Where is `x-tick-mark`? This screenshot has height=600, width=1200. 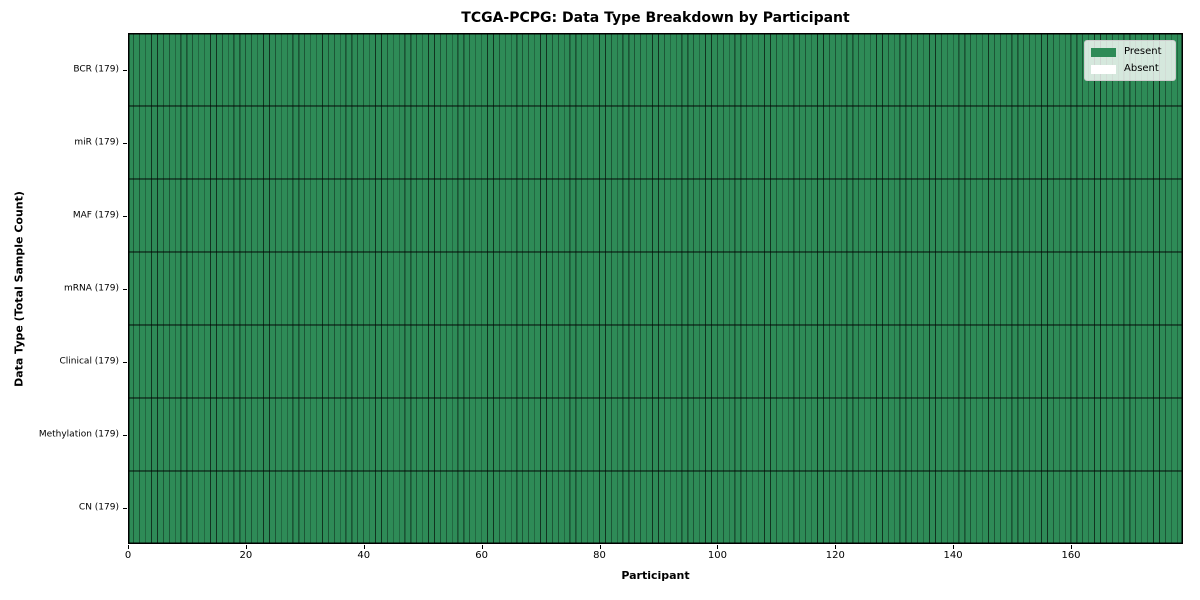 x-tick-mark is located at coordinates (718, 547).